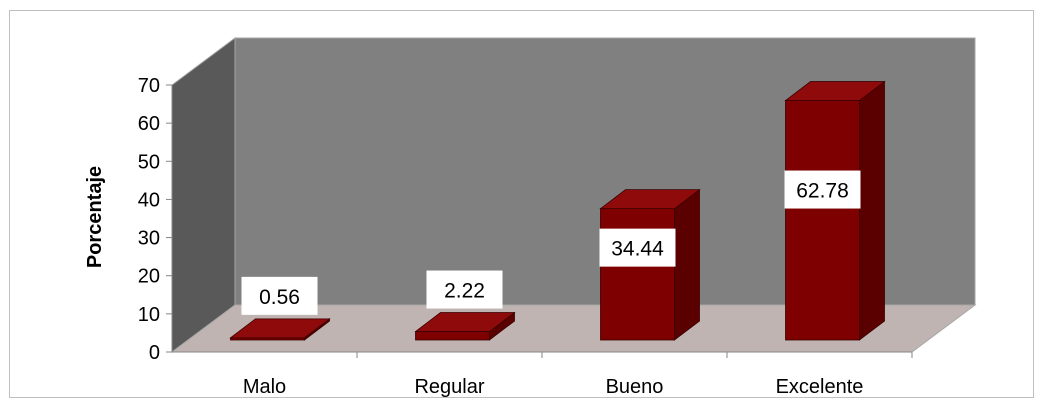 The width and height of the screenshot is (1046, 401). What do you see at coordinates (449, 387) in the screenshot?
I see `x-tick-label: Regular` at bounding box center [449, 387].